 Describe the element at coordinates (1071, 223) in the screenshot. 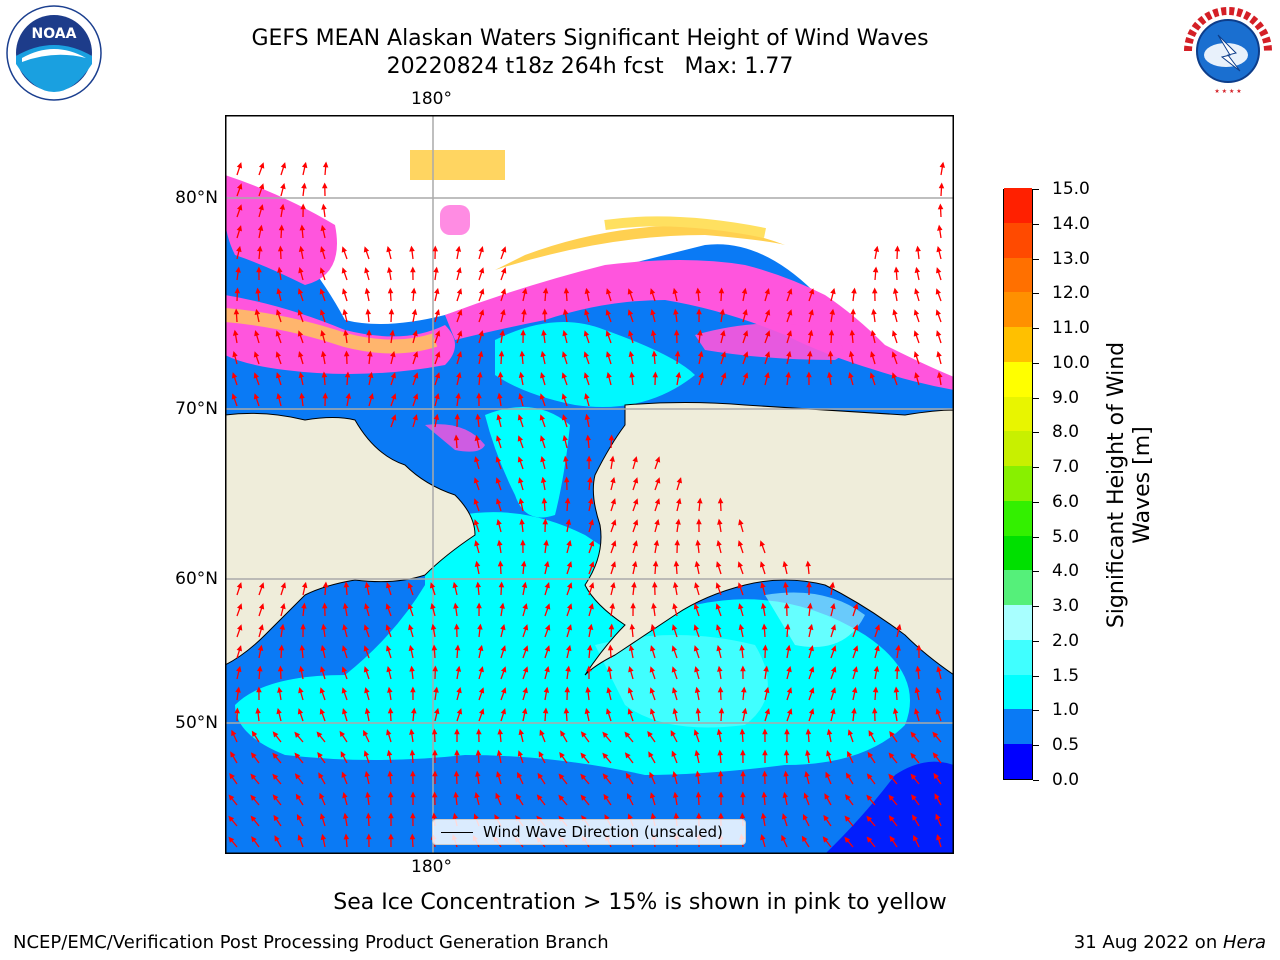

I see `colorbar-tick-label: 14.0` at that location.